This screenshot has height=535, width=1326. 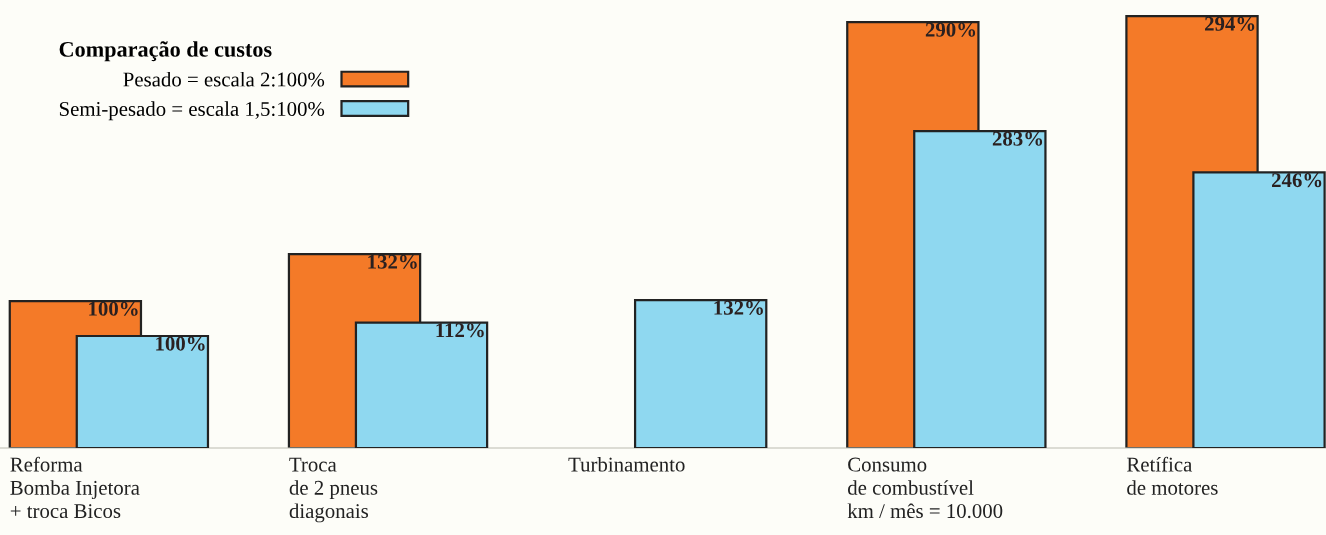 I want to click on data-label: 290%, so click(x=950, y=29).